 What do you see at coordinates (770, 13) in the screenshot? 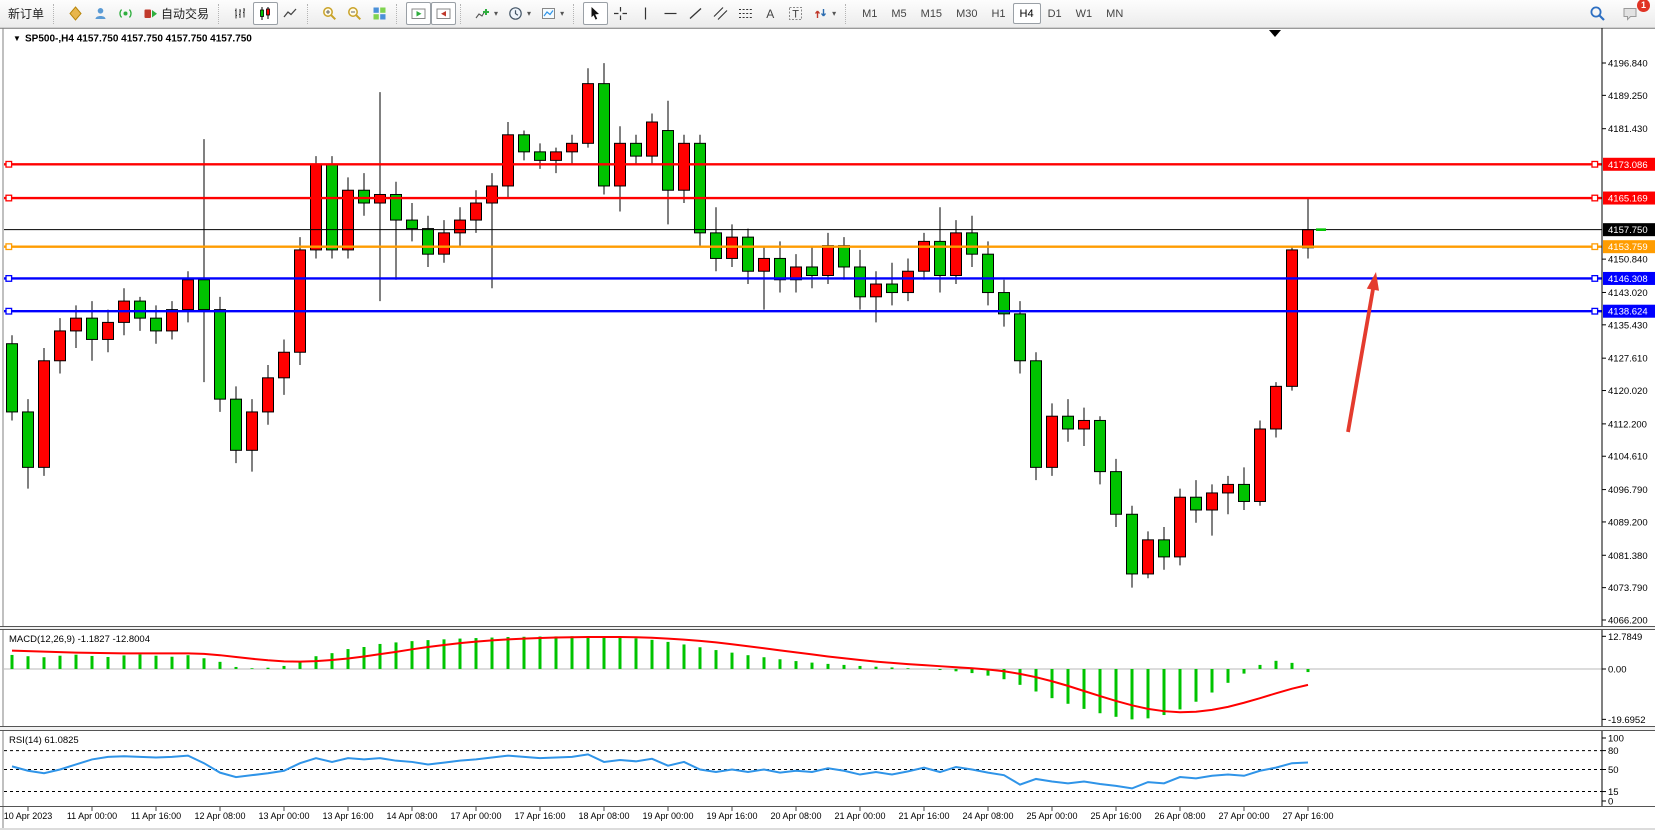
I see `text-tool-button: A` at bounding box center [770, 13].